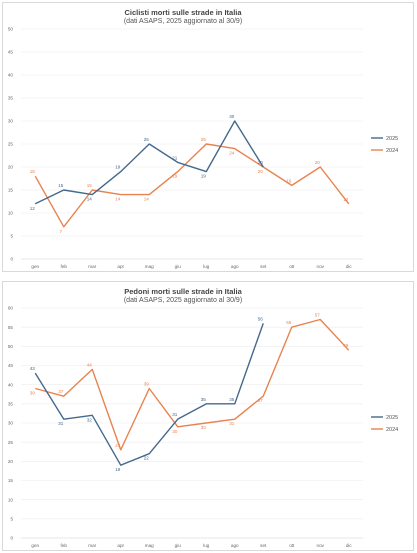 The height and width of the screenshot is (553, 417). Describe the element at coordinates (147, 458) in the screenshot. I see `data-label: 22` at that location.